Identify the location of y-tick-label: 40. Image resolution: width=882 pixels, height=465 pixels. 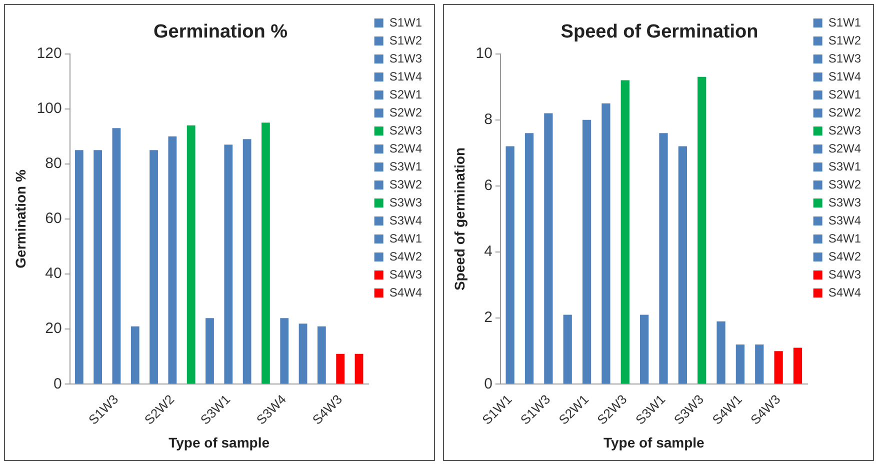
(53, 273).